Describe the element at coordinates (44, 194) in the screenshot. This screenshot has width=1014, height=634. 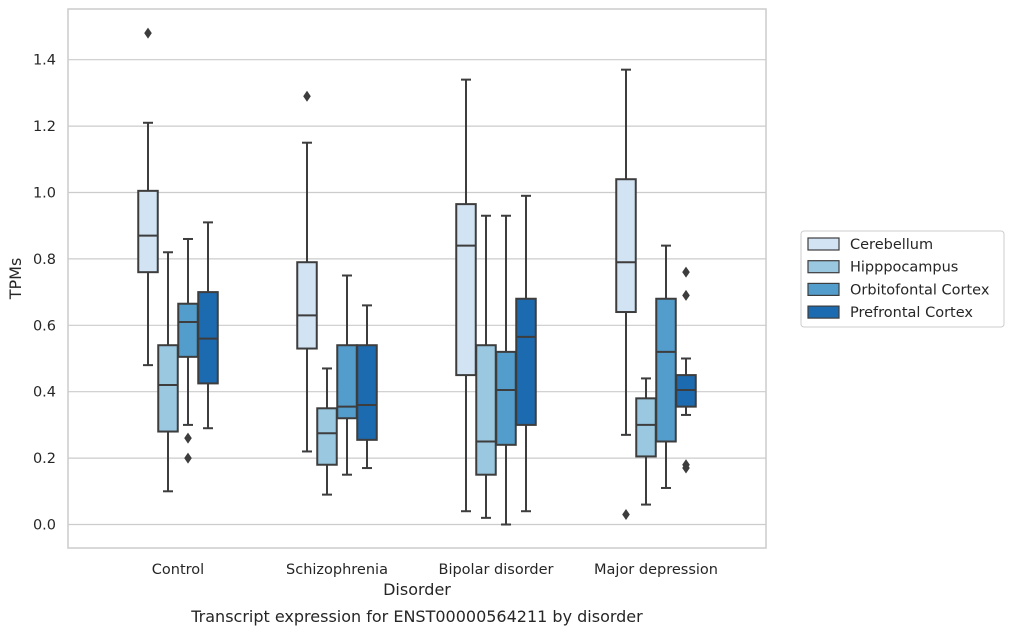
I see `y-tick-label: 1.0` at that location.